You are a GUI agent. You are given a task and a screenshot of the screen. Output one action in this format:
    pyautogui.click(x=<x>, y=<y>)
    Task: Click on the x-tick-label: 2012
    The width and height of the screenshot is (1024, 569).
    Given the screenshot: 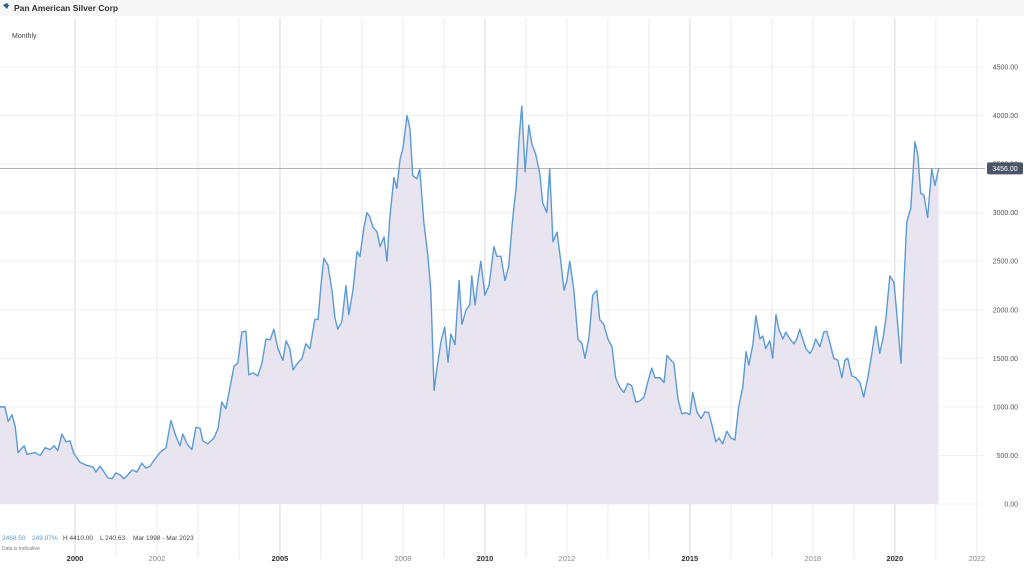 What is the action you would take?
    pyautogui.click(x=567, y=558)
    